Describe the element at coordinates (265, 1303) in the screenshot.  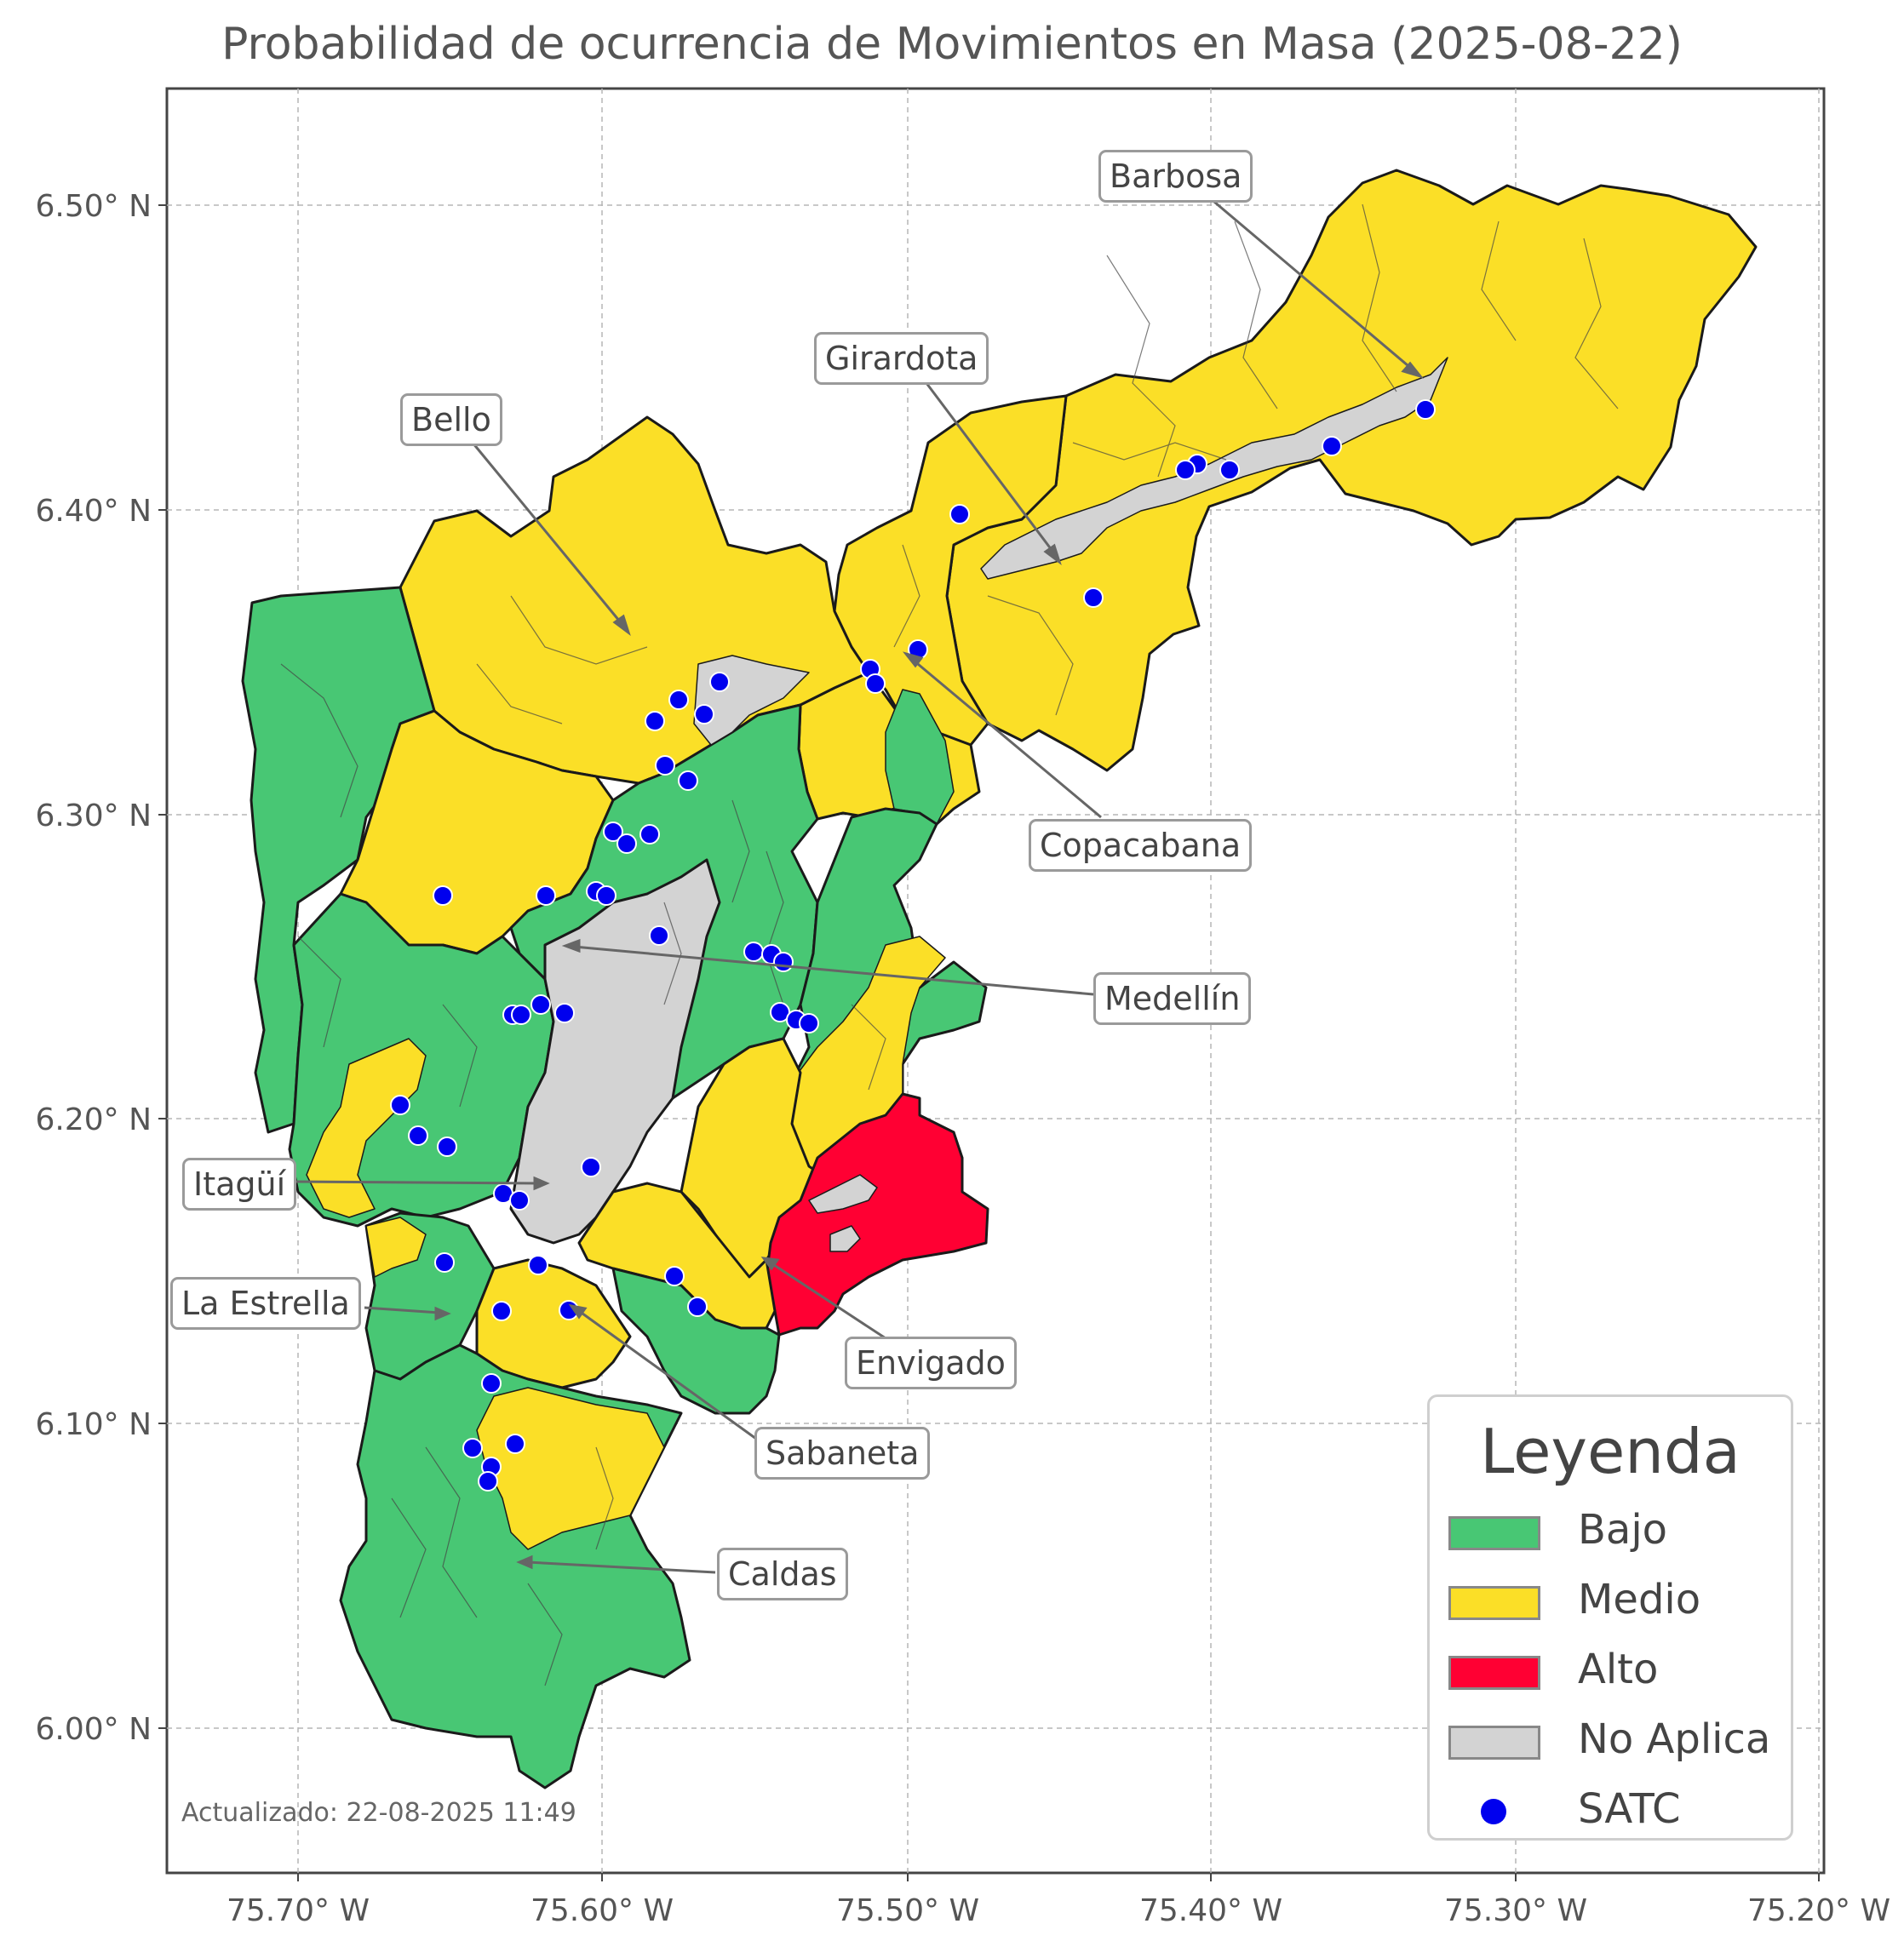
I see `label-la-estrella: La Estrella` at that location.